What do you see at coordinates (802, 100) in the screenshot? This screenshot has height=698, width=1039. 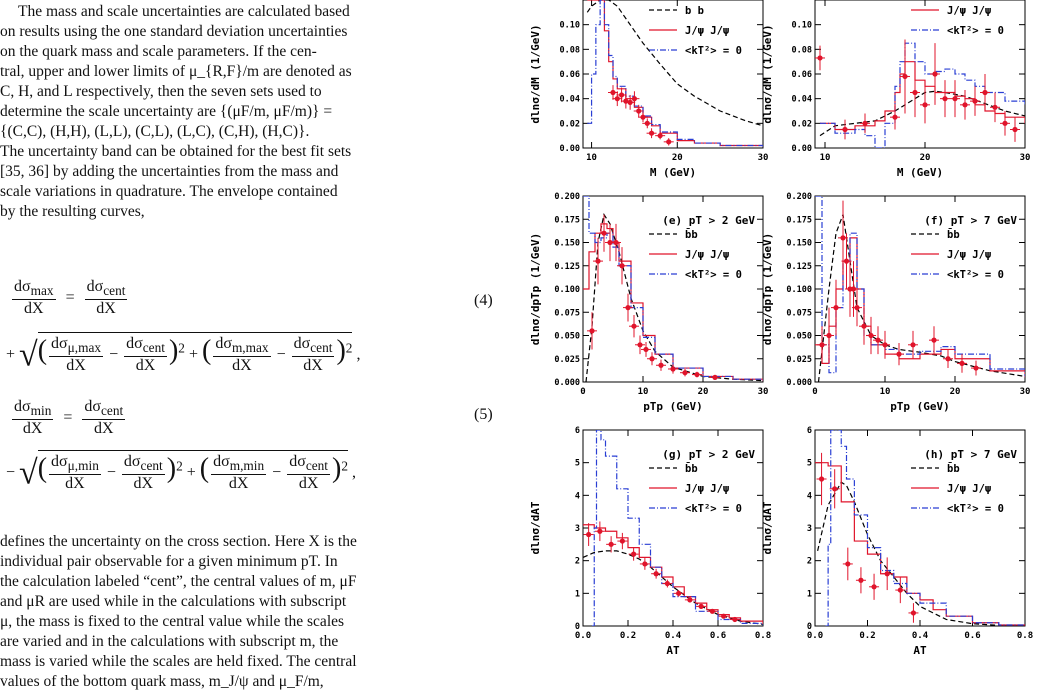 I see `y-tick-label-d: 0.04` at bounding box center [802, 100].